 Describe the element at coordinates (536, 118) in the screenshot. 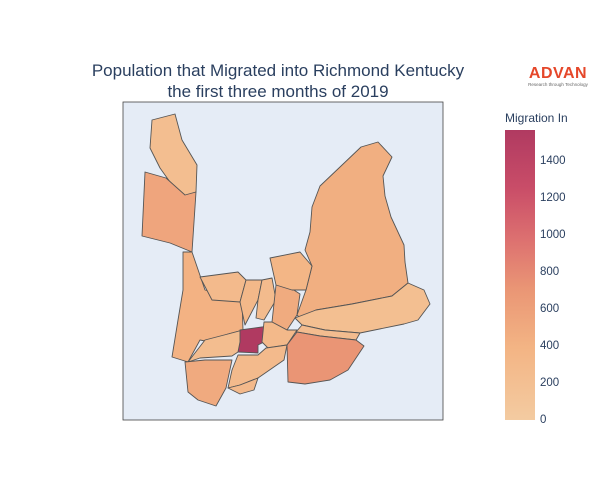

I see `colorbar-title: Migration In` at that location.